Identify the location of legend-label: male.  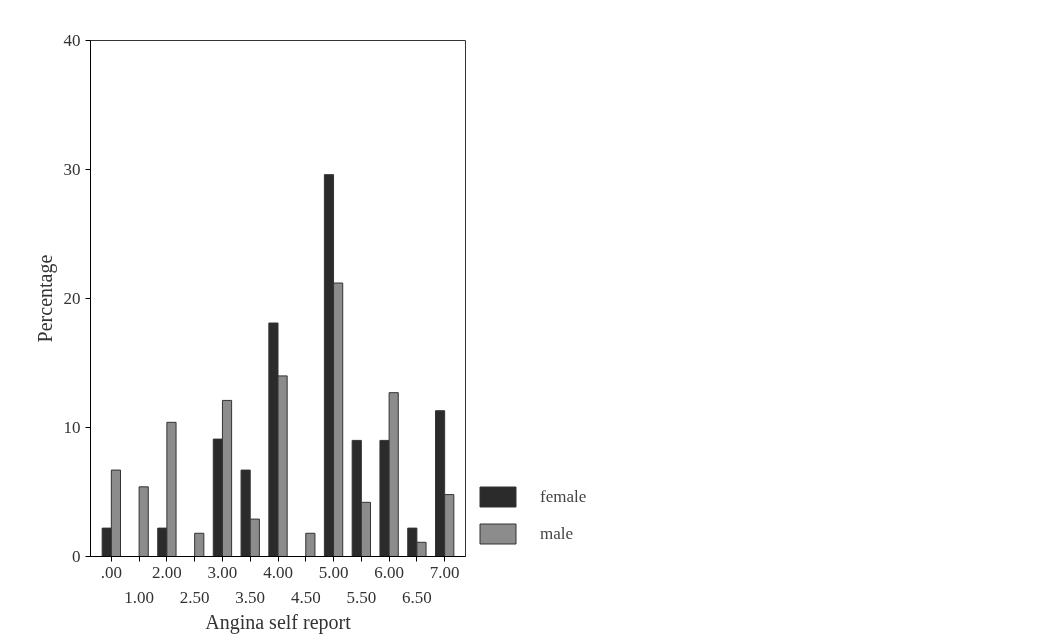
(557, 533).